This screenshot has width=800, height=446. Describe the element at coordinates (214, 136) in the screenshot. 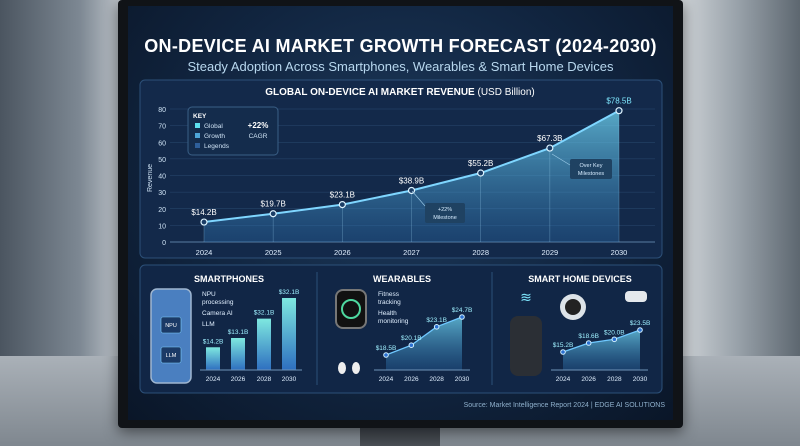

I see `legend-item: Growth` at that location.